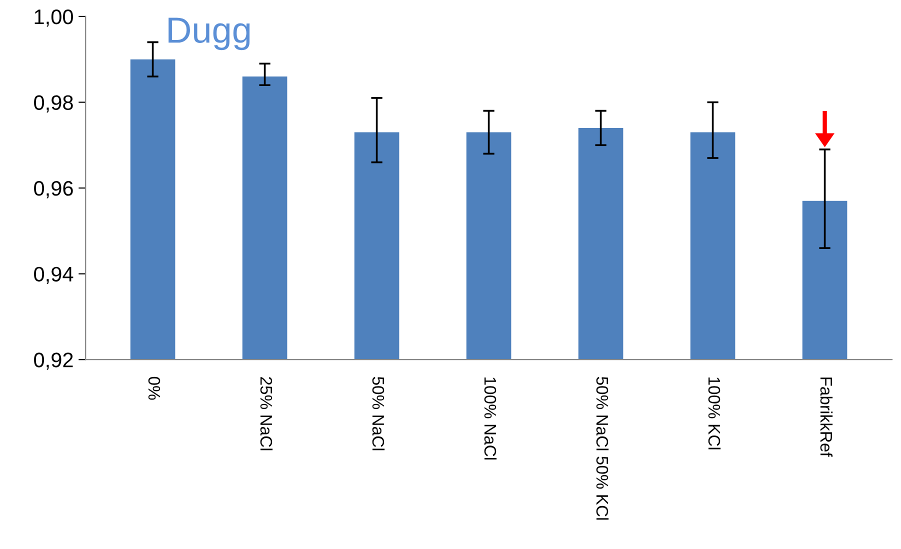 This screenshot has height=549, width=901. I want to click on y-tick-label: 0,92, so click(53, 361).